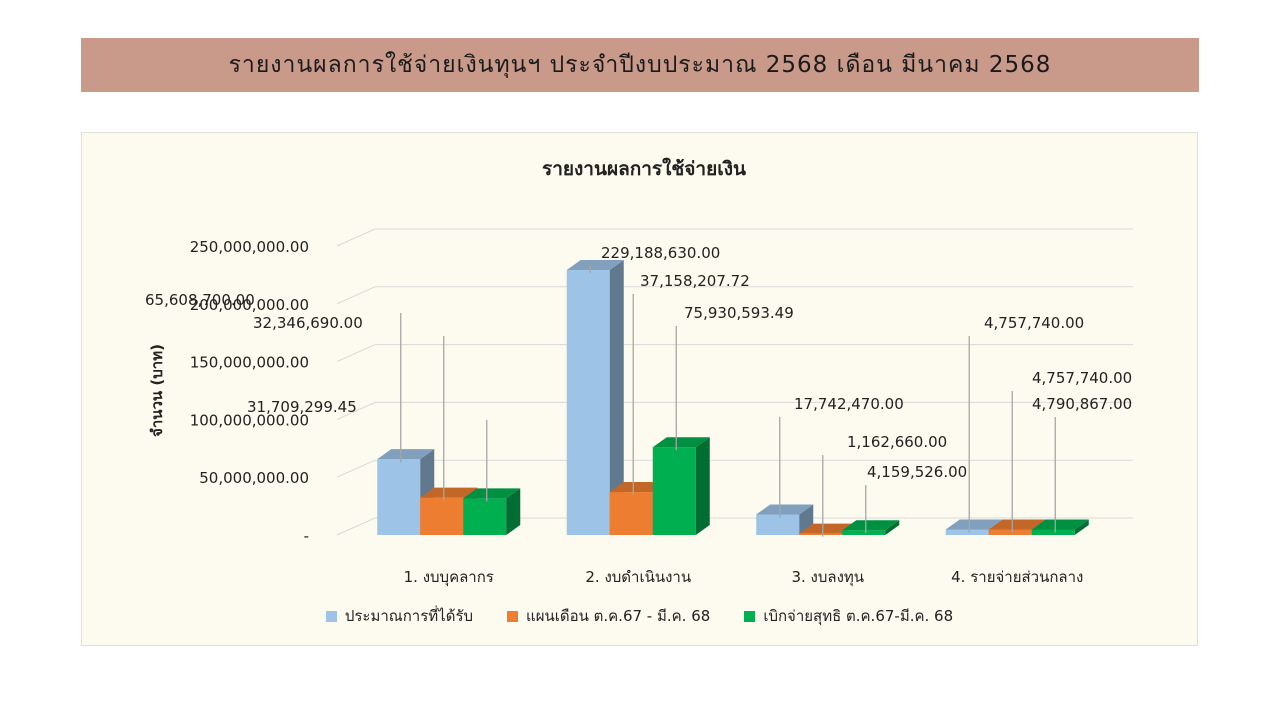  Describe the element at coordinates (249, 247) in the screenshot. I see `y-tick-label: 250,000,000.00` at that location.